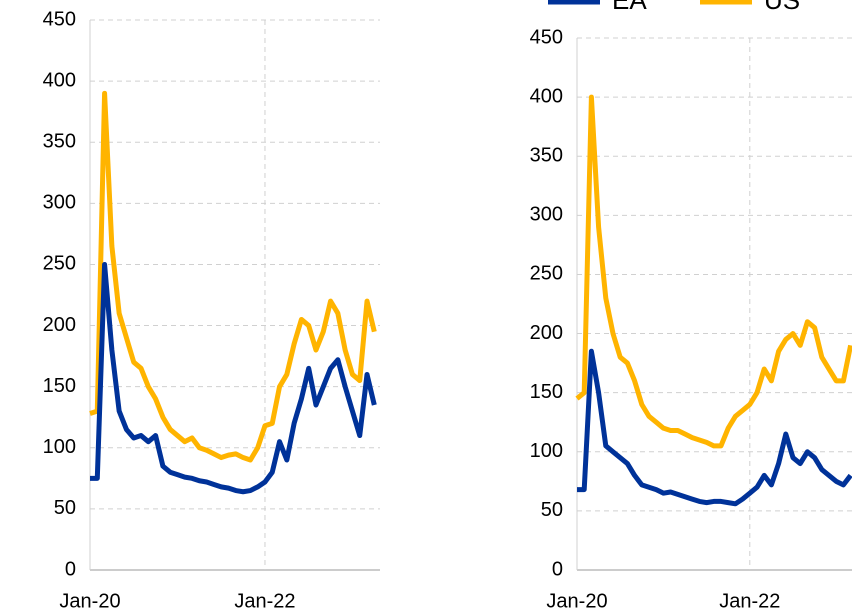 The width and height of the screenshot is (852, 615). Describe the element at coordinates (782, 7) in the screenshot. I see `legend-label: US` at that location.